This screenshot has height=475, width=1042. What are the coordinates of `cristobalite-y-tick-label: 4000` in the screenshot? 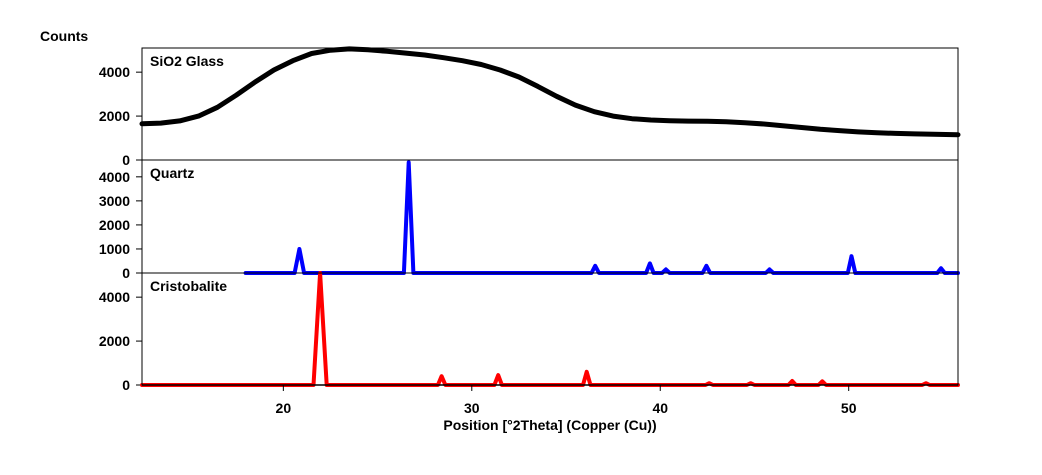 It's located at (114, 297).